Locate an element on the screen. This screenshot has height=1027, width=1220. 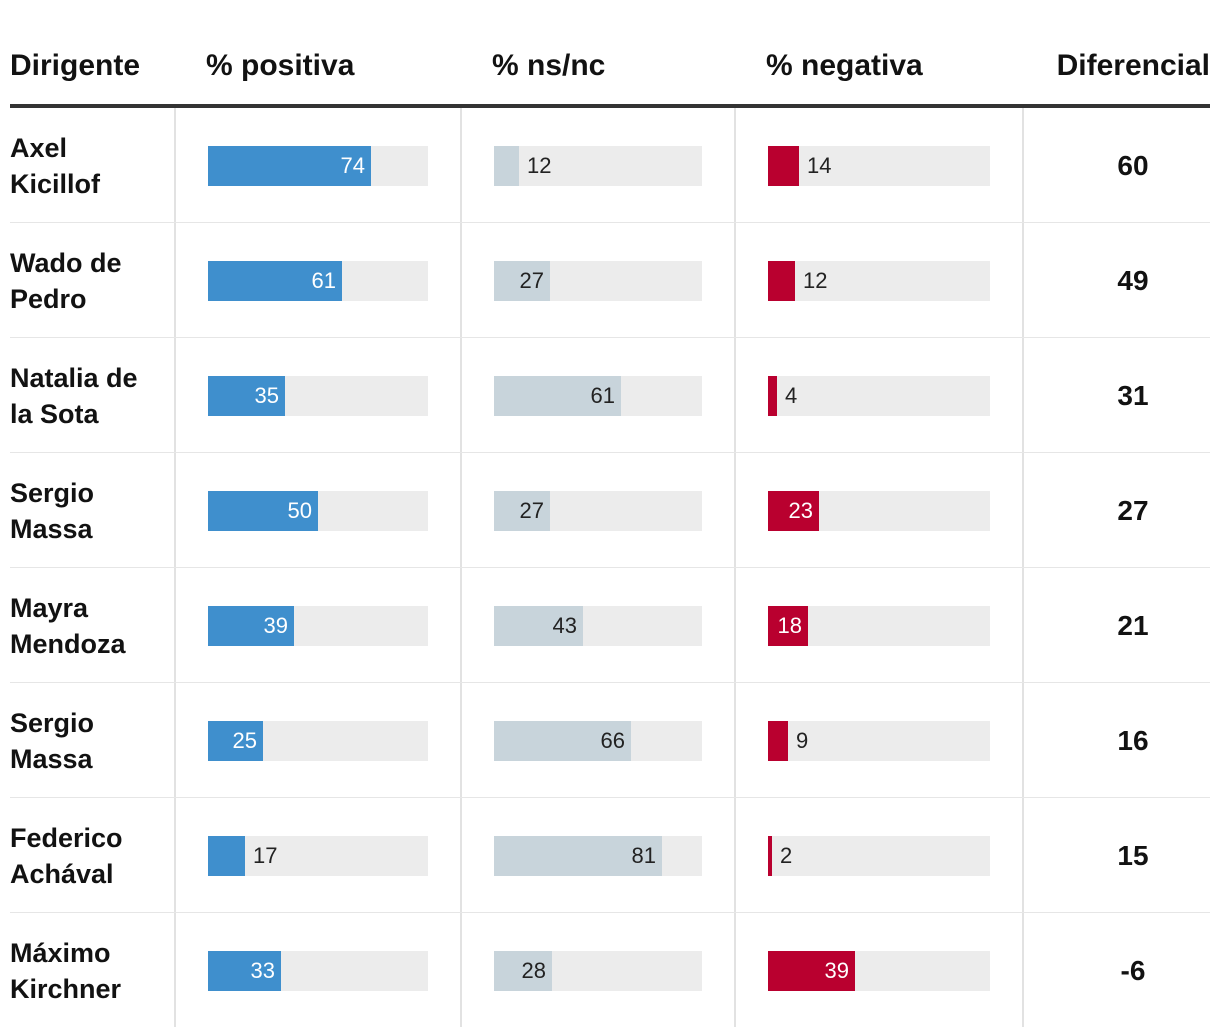
diferencial-value: 60 is located at coordinates (1133, 165).